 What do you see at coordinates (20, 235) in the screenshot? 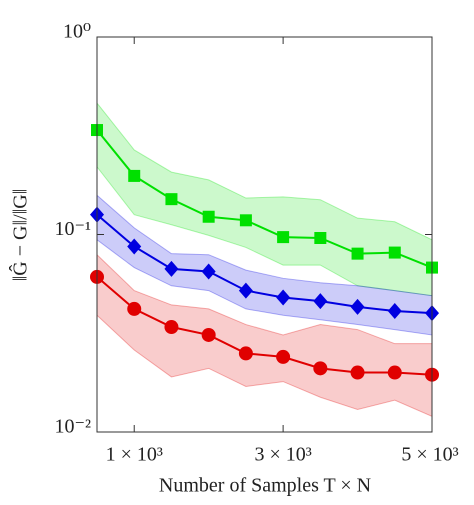
I see `y-axis-label: ‖Ĝ − G‖/‖G‖` at bounding box center [20, 235].